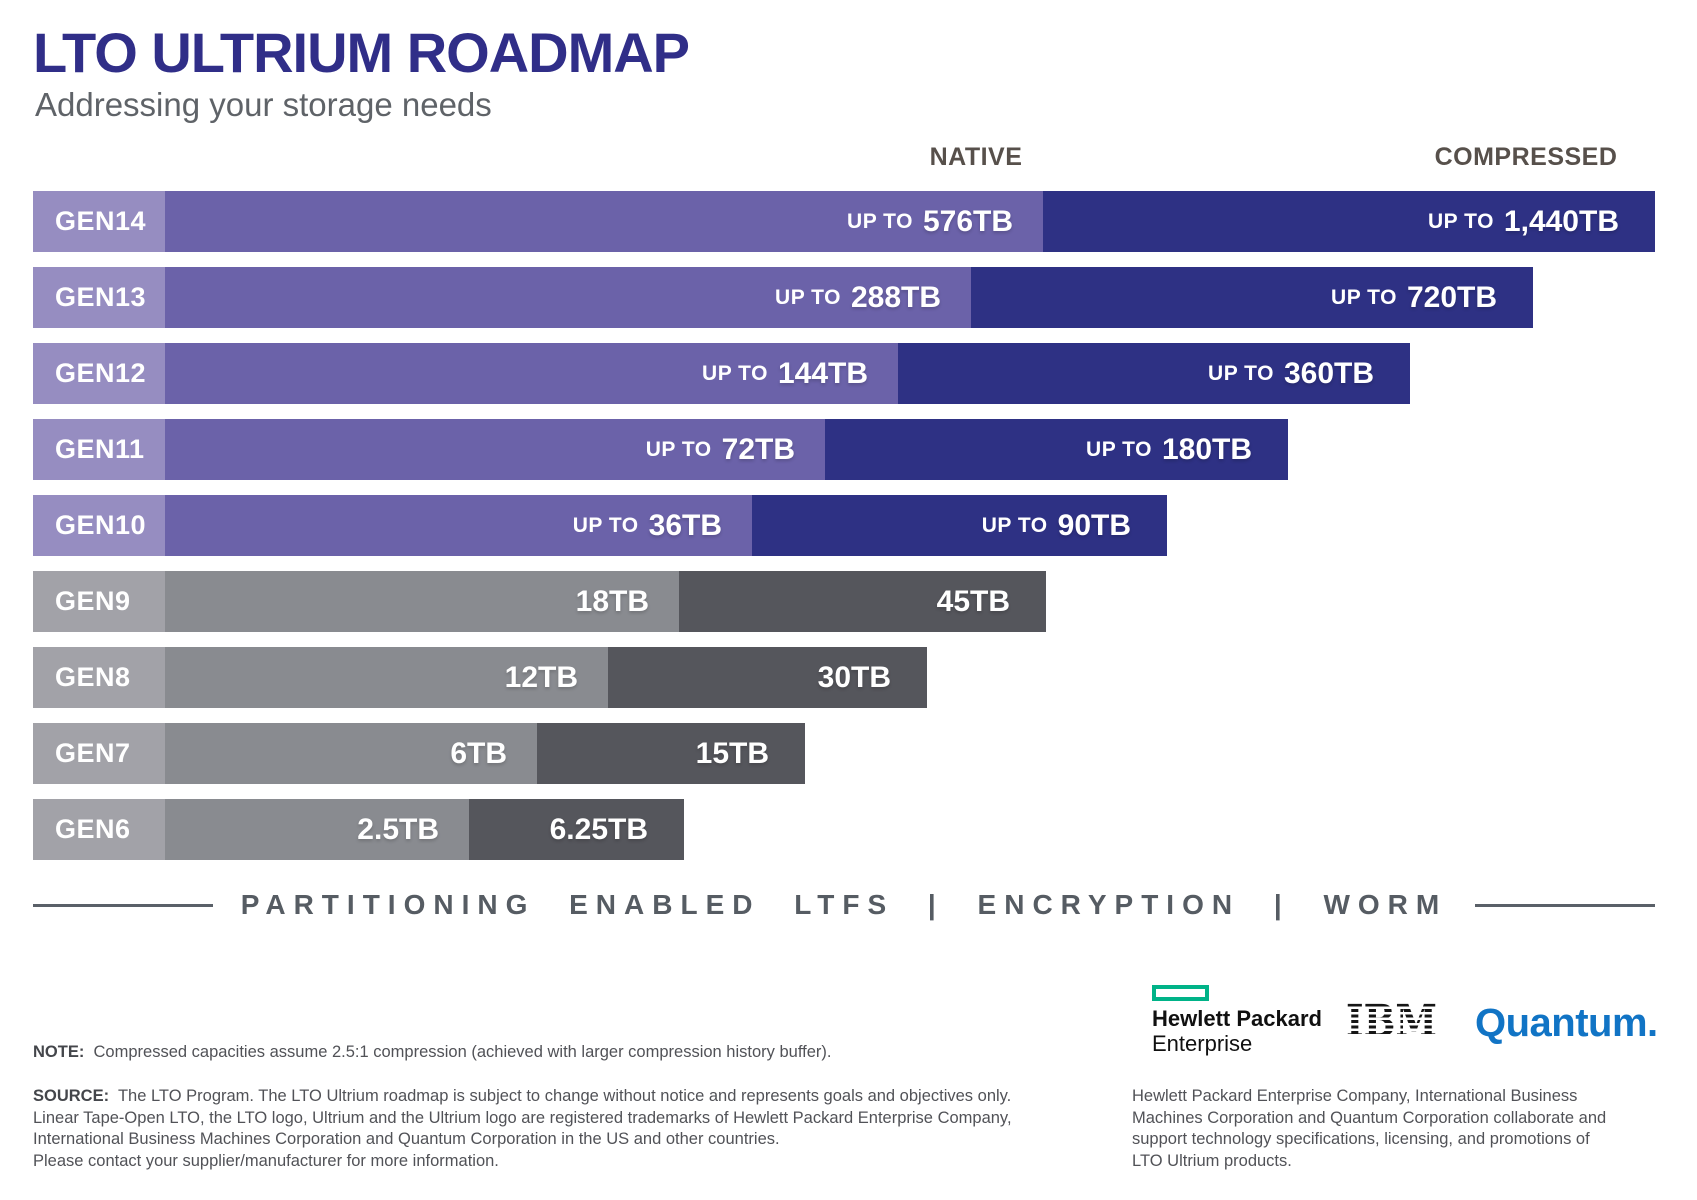 This screenshot has width=1697, height=1200. Describe the element at coordinates (822, 373) in the screenshot. I see `native-capacity-value: 144TB` at that location.